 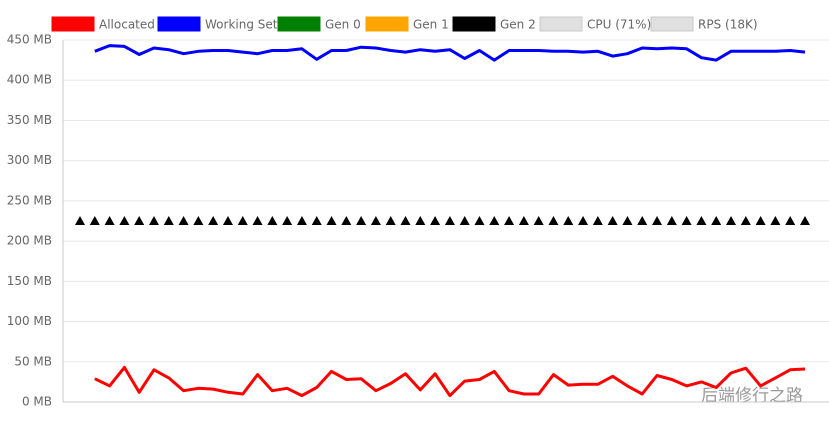 What do you see at coordinates (29, 241) in the screenshot?
I see `y-tick-label: 200 MB` at bounding box center [29, 241].